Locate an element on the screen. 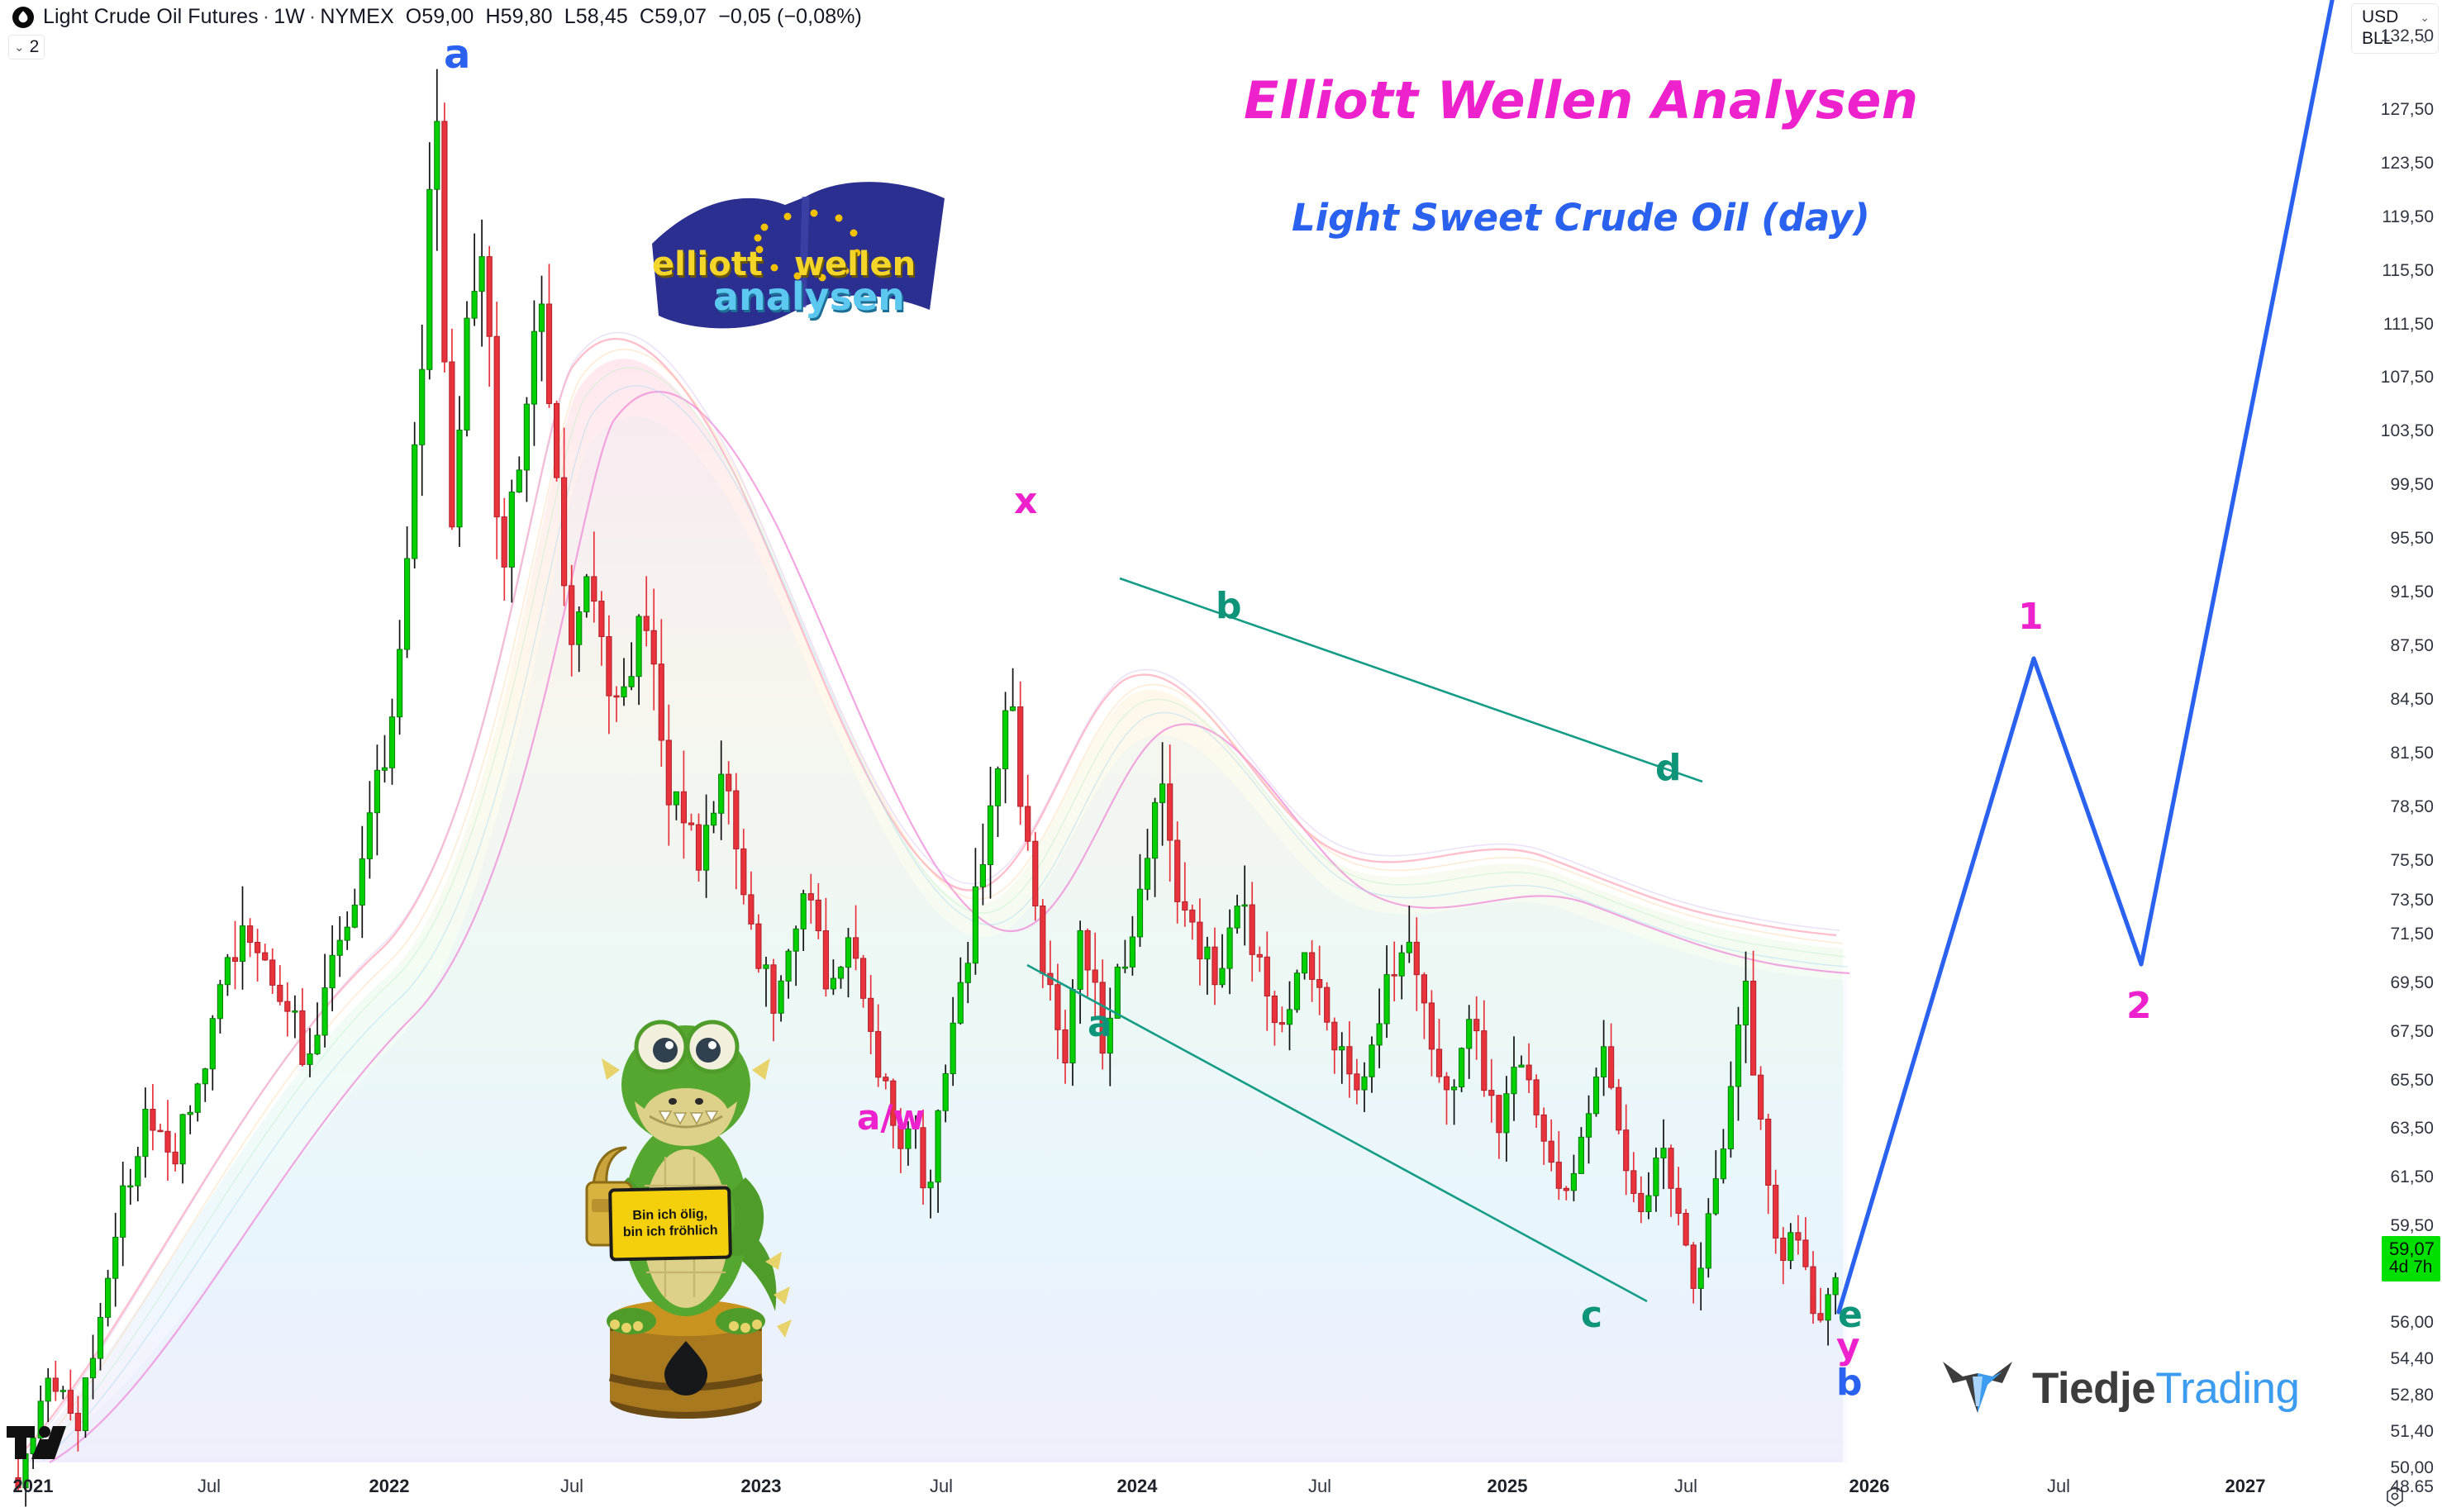  price-tick: 132,50 is located at coordinates (2407, 35).